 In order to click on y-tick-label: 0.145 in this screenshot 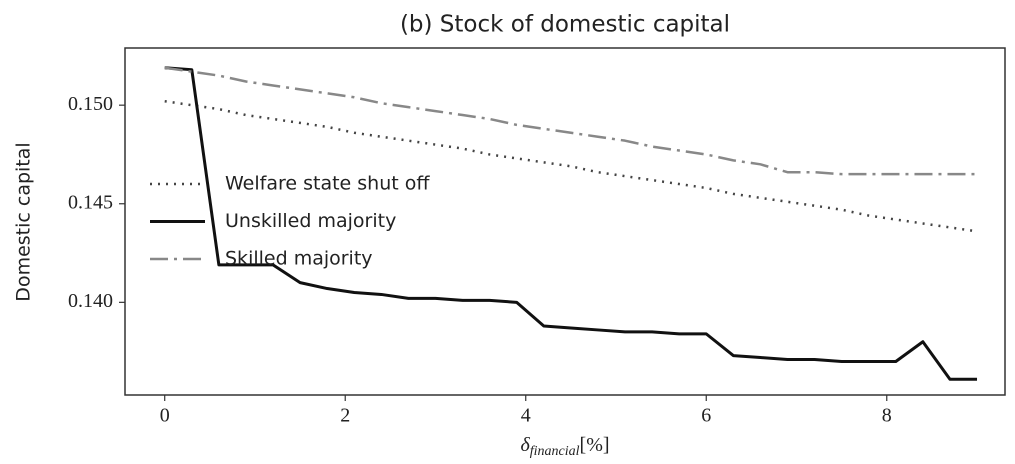, I will do `click(90, 202)`.